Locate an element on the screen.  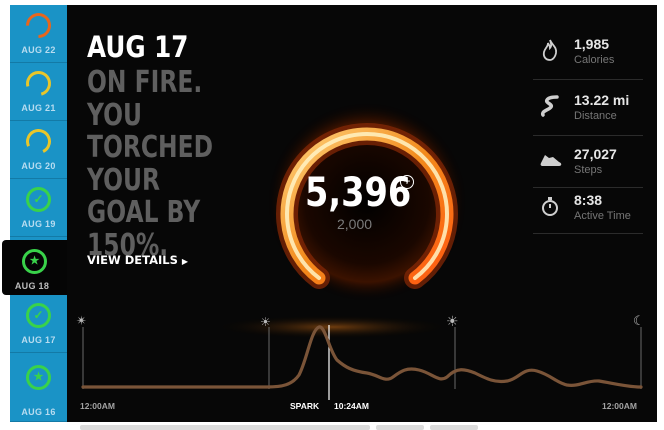
day-date-label: AUG 21 is located at coordinates (38, 108).